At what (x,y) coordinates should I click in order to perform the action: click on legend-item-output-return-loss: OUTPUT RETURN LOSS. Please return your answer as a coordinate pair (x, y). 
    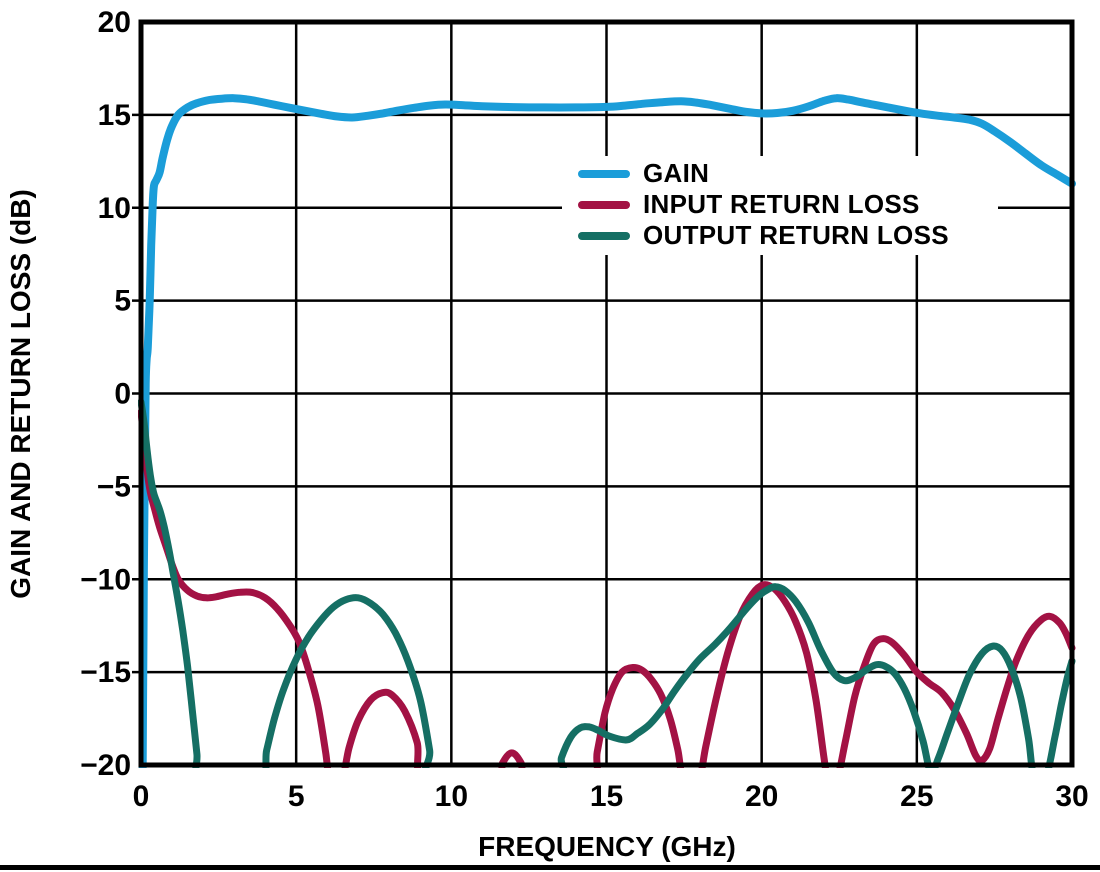
    Looking at the image, I should click on (780, 235).